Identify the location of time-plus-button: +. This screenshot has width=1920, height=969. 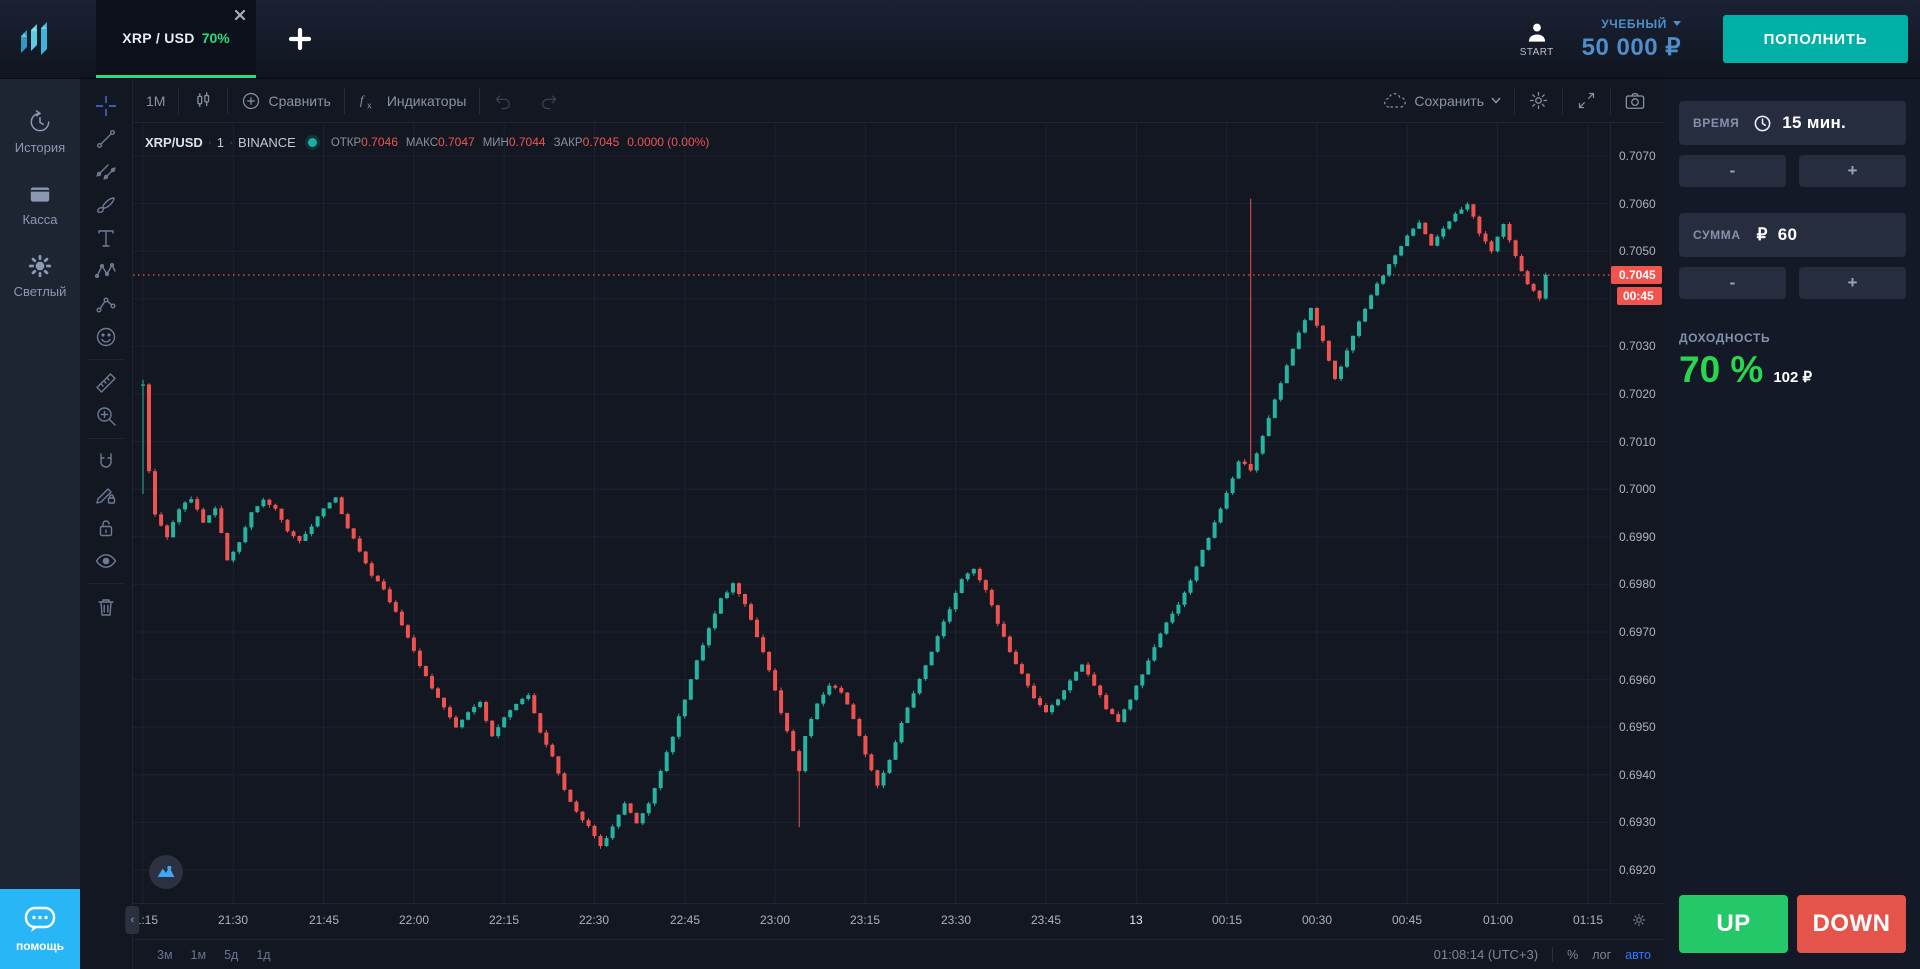
(1852, 171).